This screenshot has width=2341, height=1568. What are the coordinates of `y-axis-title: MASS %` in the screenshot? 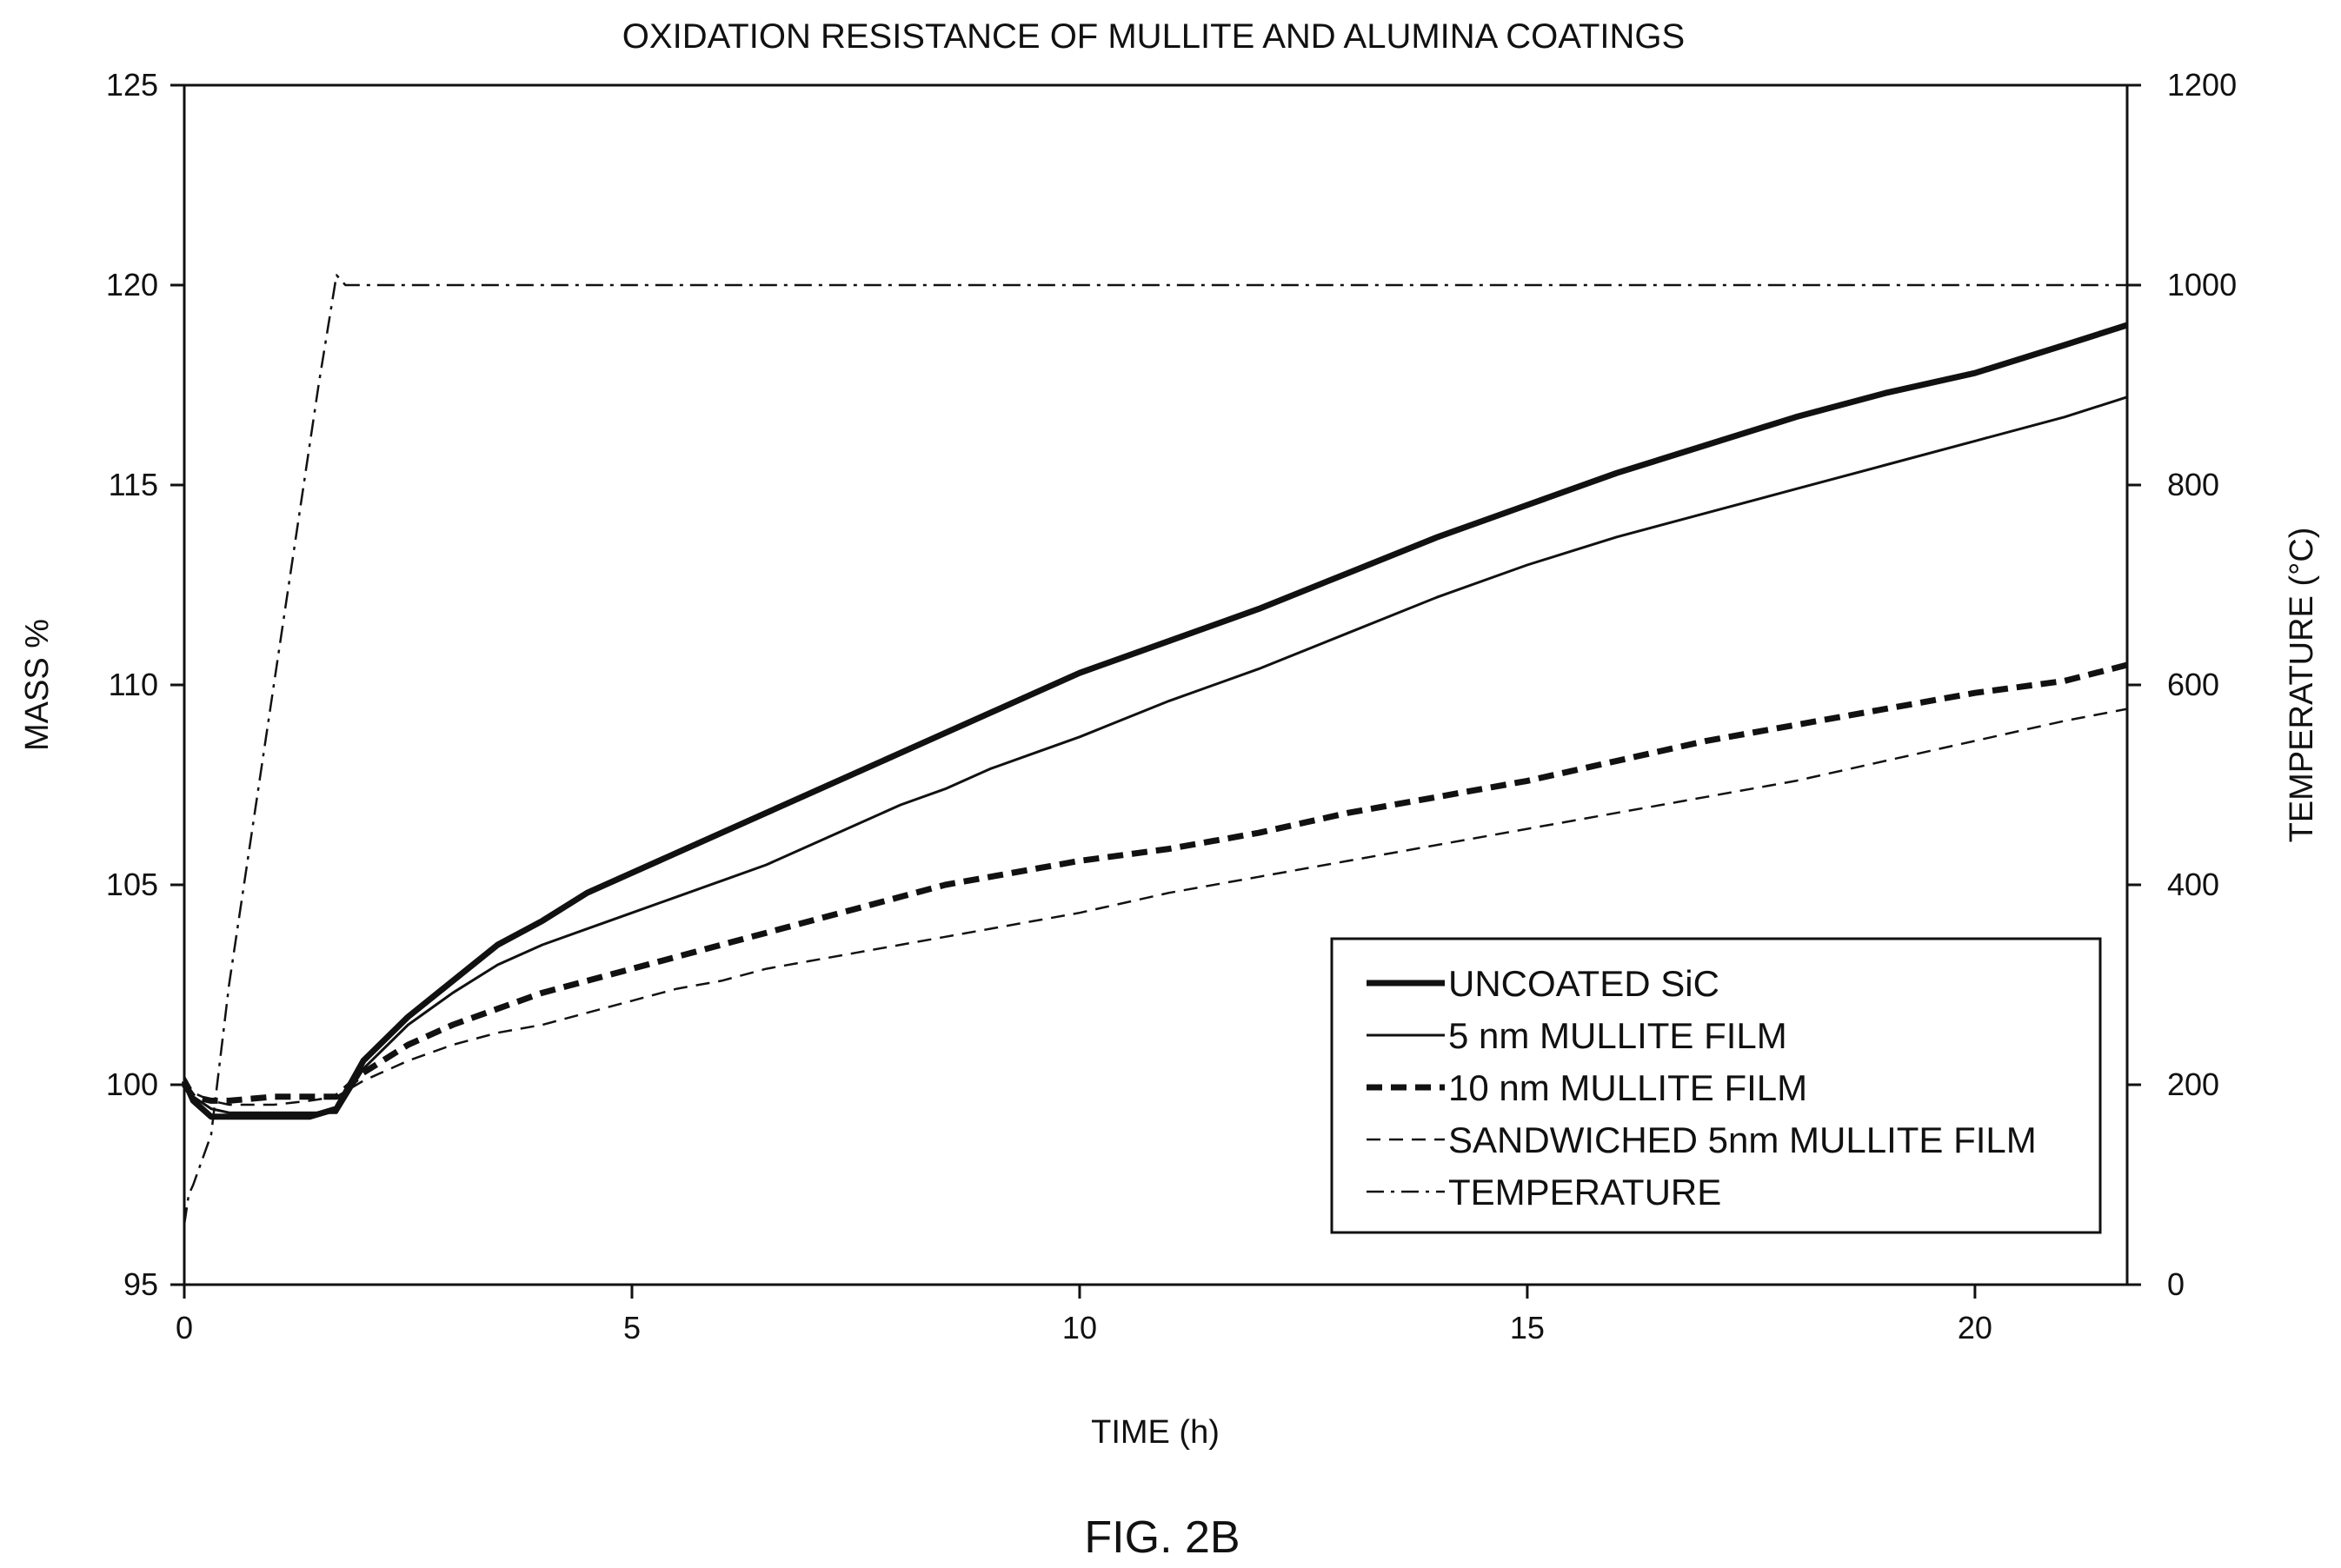 It's located at (38, 685).